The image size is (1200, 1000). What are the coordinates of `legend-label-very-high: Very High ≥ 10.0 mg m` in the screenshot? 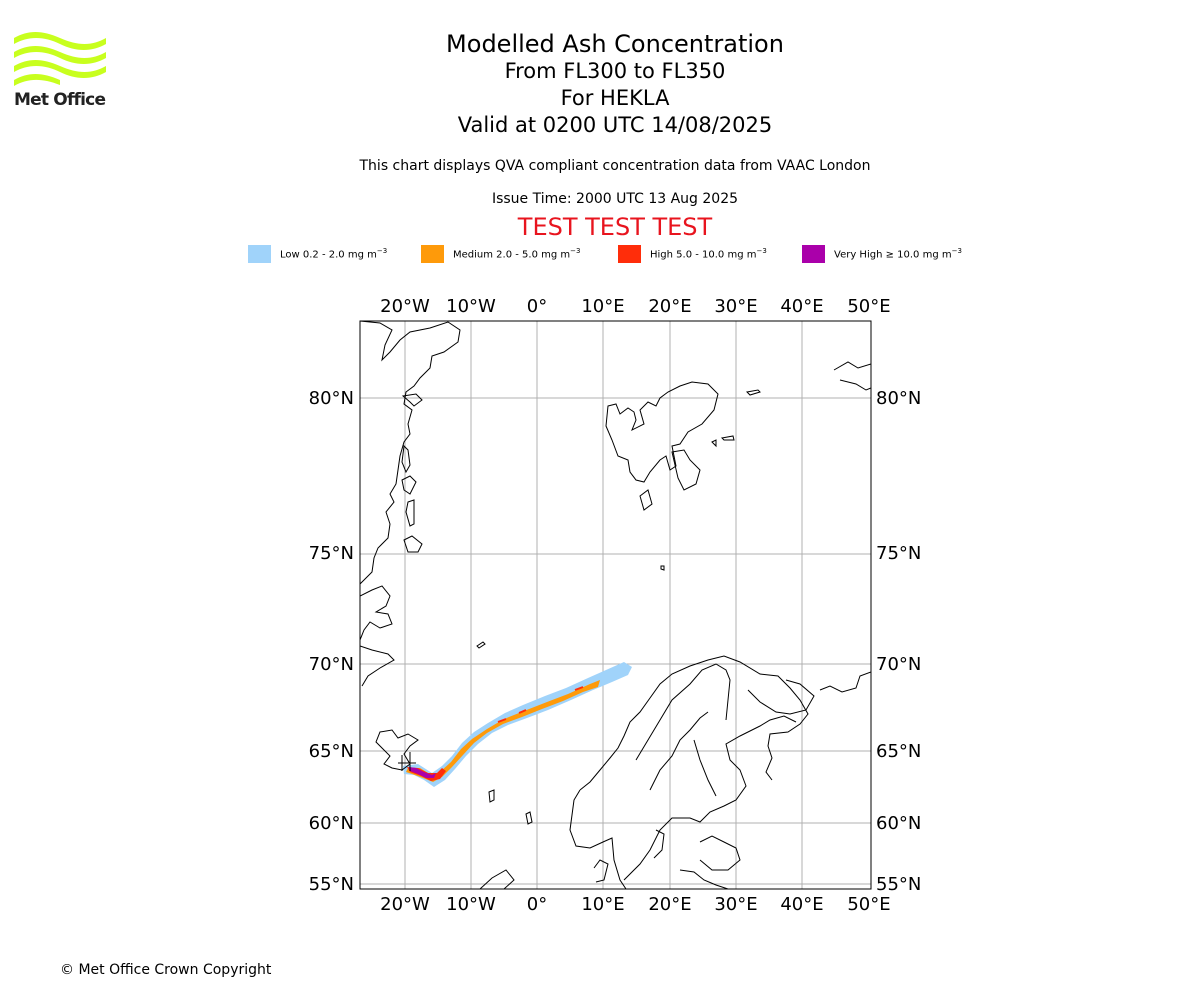 It's located at (893, 255).